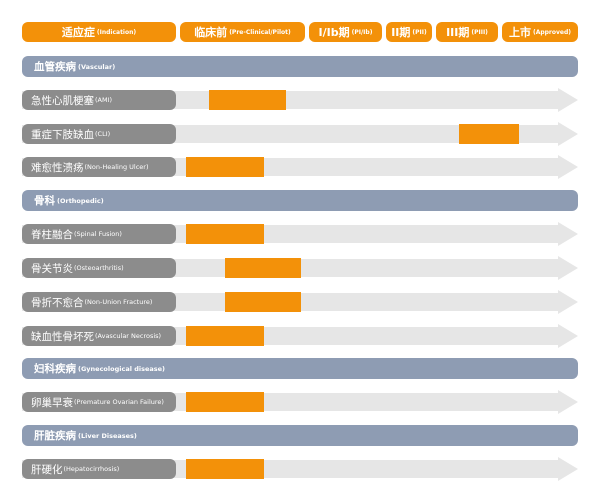  Describe the element at coordinates (99, 100) in the screenshot. I see `indication-label: 急性心肌梗塞 (AMI)` at that location.